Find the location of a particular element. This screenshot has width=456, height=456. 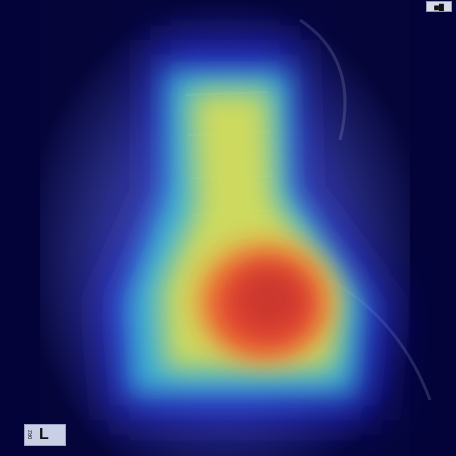

marker-letter: L is located at coordinates (44, 434).